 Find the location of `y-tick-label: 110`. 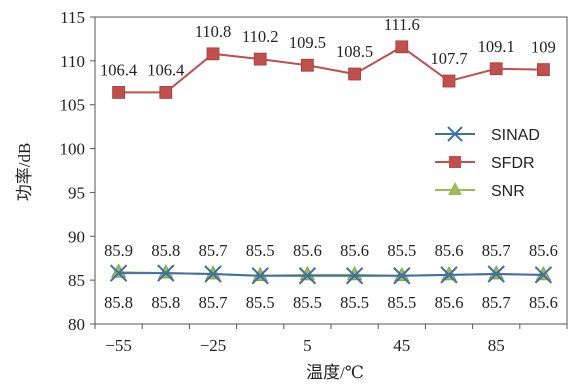

y-tick-label: 110 is located at coordinates (72, 61).